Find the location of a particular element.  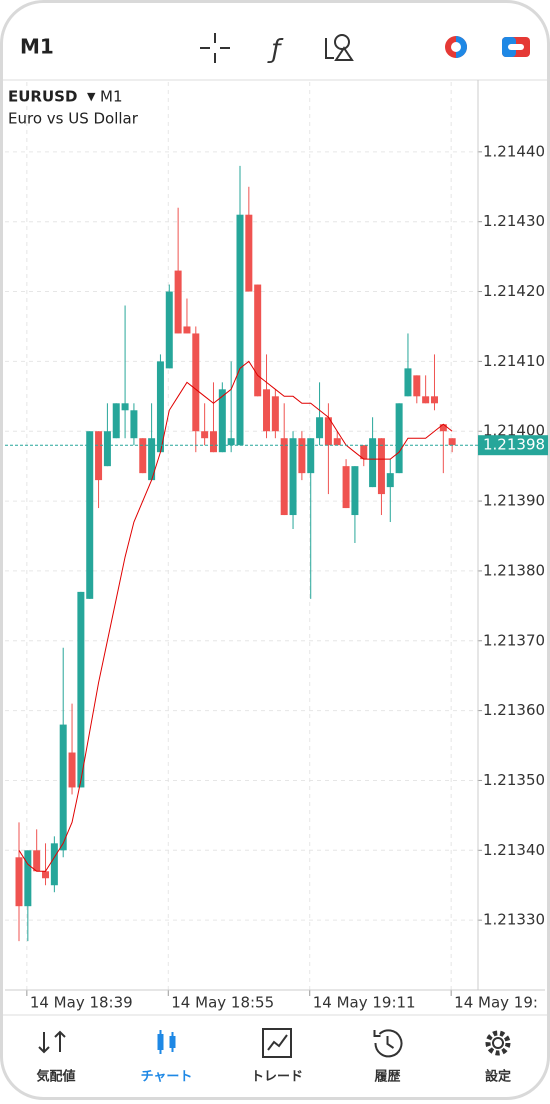

y-tick-label: 1.21340 is located at coordinates (514, 850).